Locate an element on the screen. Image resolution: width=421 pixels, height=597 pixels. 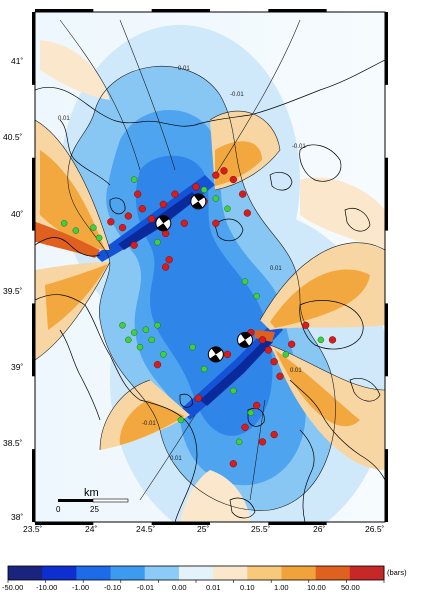
colorbar-label: 0.01 is located at coordinates (213, 587).